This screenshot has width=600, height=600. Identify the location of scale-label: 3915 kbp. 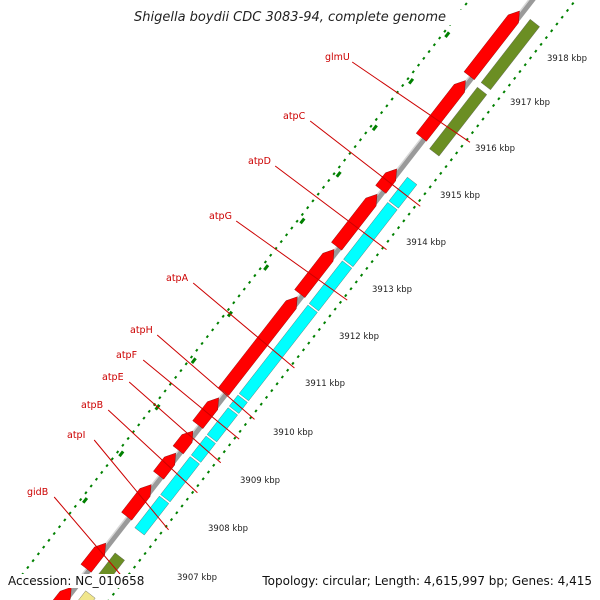
(460, 196).